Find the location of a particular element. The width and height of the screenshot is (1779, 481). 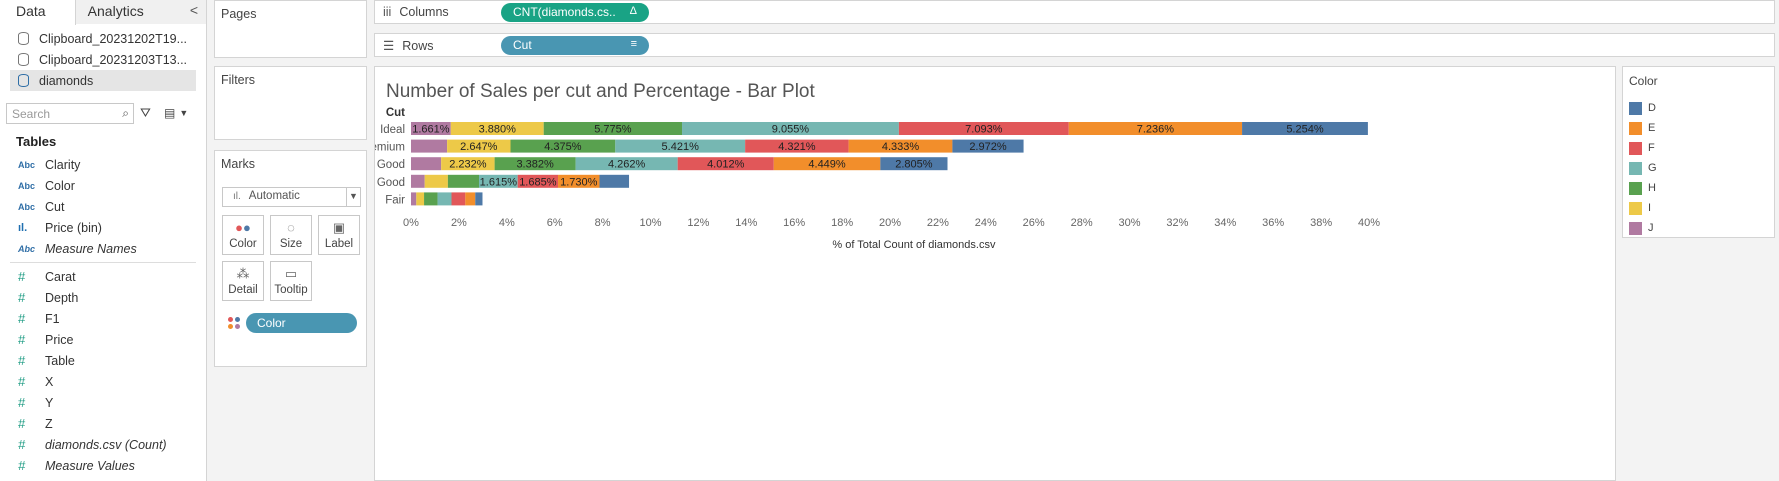

legend-item: F is located at coordinates (1698, 148).